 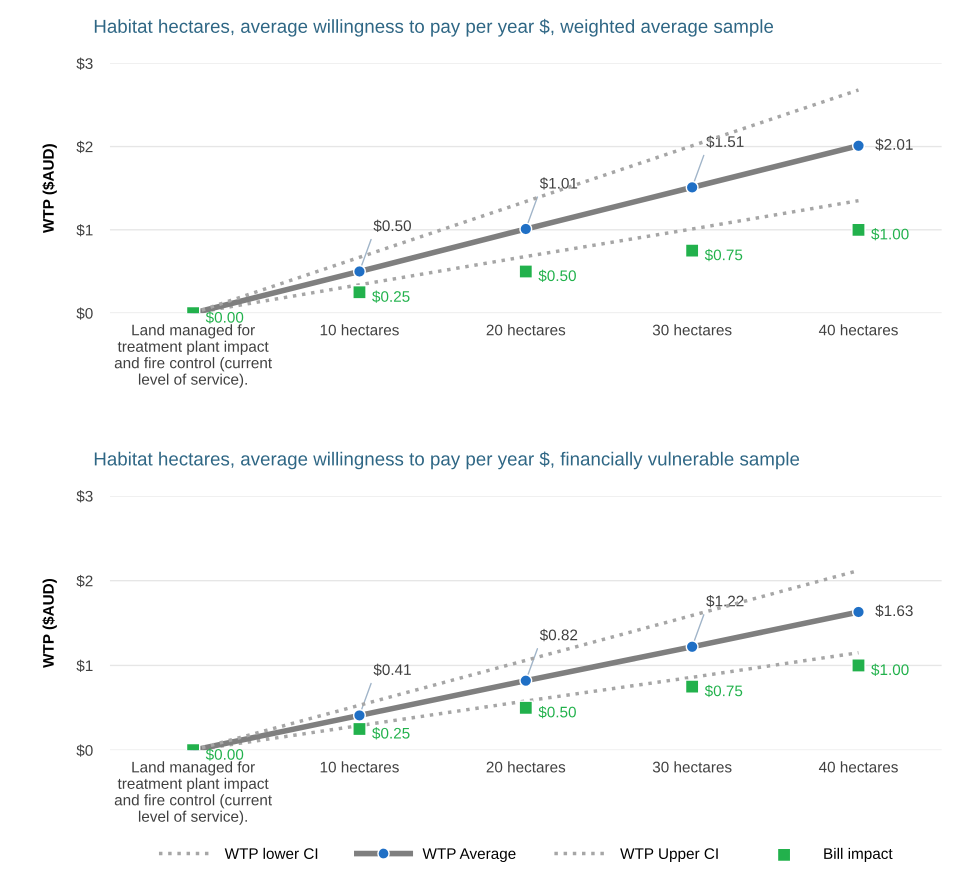 What do you see at coordinates (669, 855) in the screenshot?
I see `legend-label: WTP Upper CI` at bounding box center [669, 855].